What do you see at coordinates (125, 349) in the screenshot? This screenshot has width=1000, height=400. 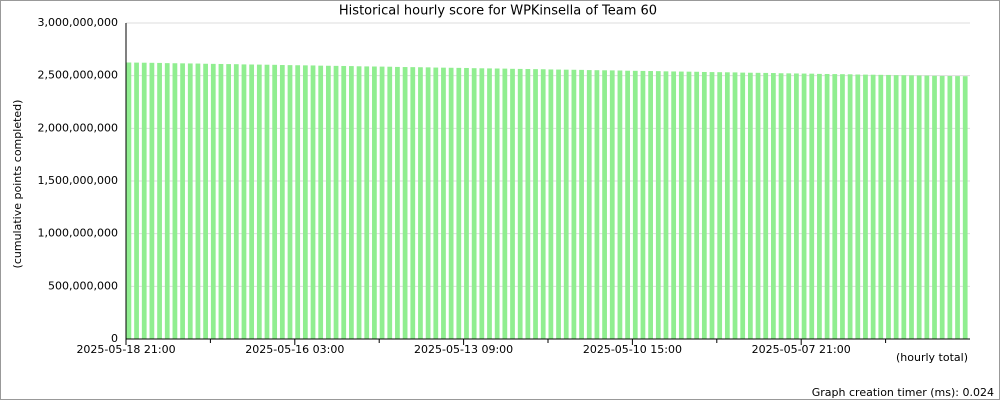 I see `x-tick-label: 2025-05-18 21:00` at bounding box center [125, 349].